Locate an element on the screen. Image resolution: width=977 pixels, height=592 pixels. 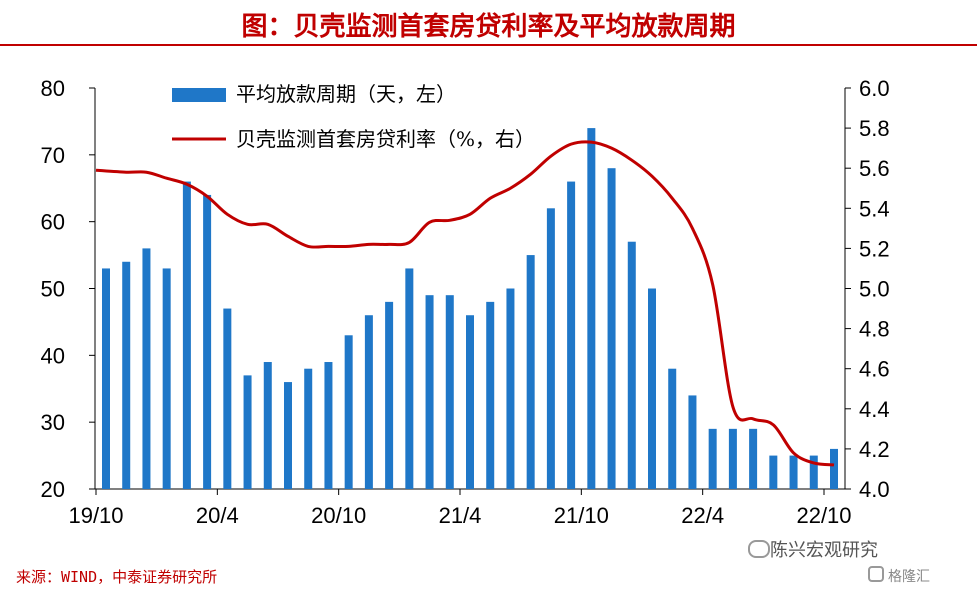
right-tick-label: 4.0 is located at coordinates (874, 489).